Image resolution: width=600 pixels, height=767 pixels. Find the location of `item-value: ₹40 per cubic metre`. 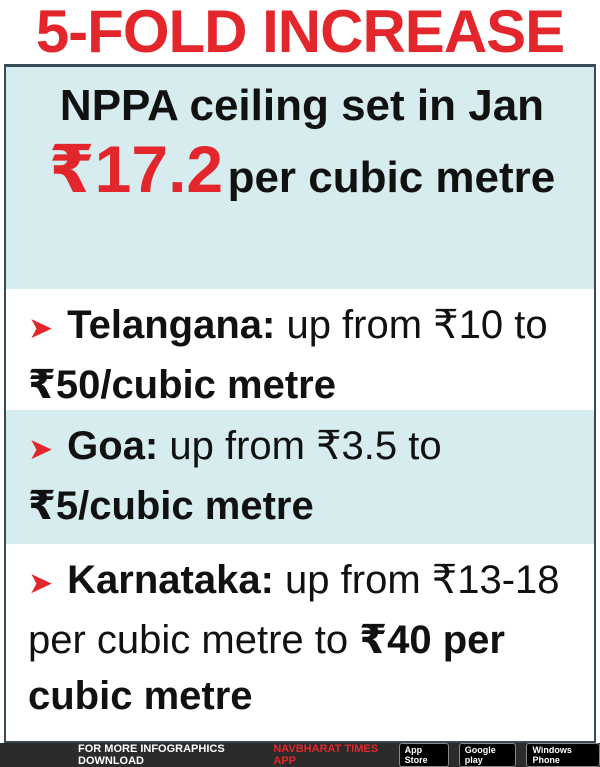

item-value: ₹40 per cubic metre is located at coordinates (266, 668).